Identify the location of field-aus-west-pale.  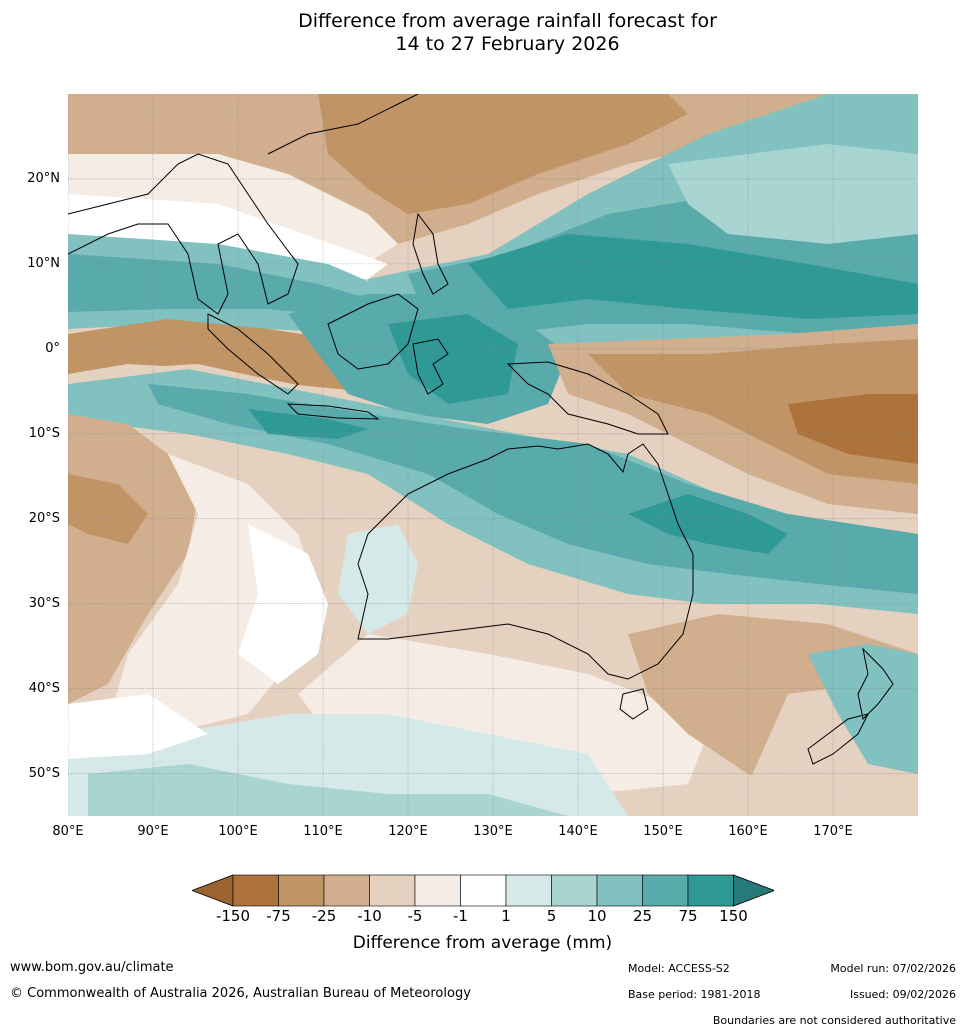
(378, 579).